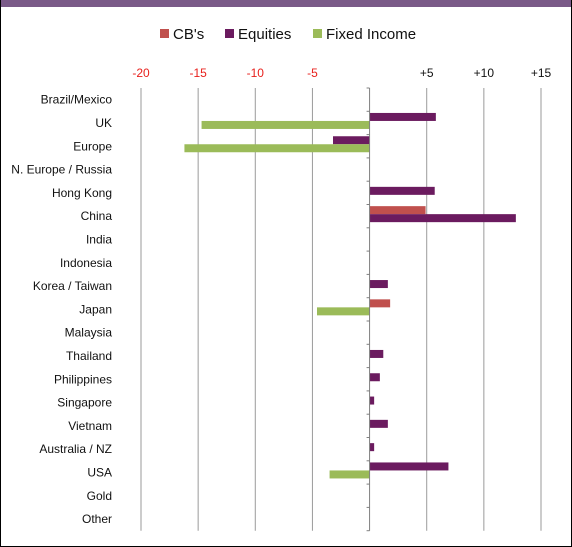  Describe the element at coordinates (99, 239) in the screenshot. I see `category-label-7: India` at that location.